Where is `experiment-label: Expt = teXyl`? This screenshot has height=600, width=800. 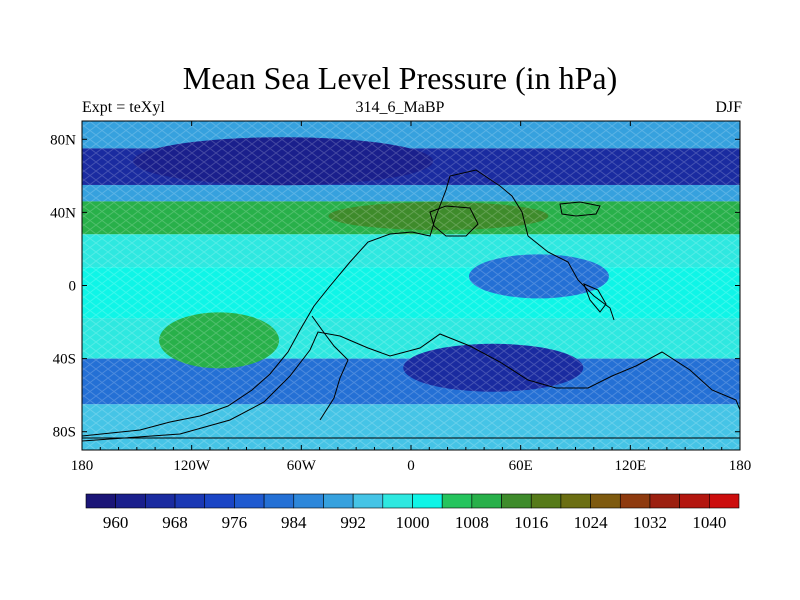 experiment-label: Expt = teXyl is located at coordinates (123, 107).